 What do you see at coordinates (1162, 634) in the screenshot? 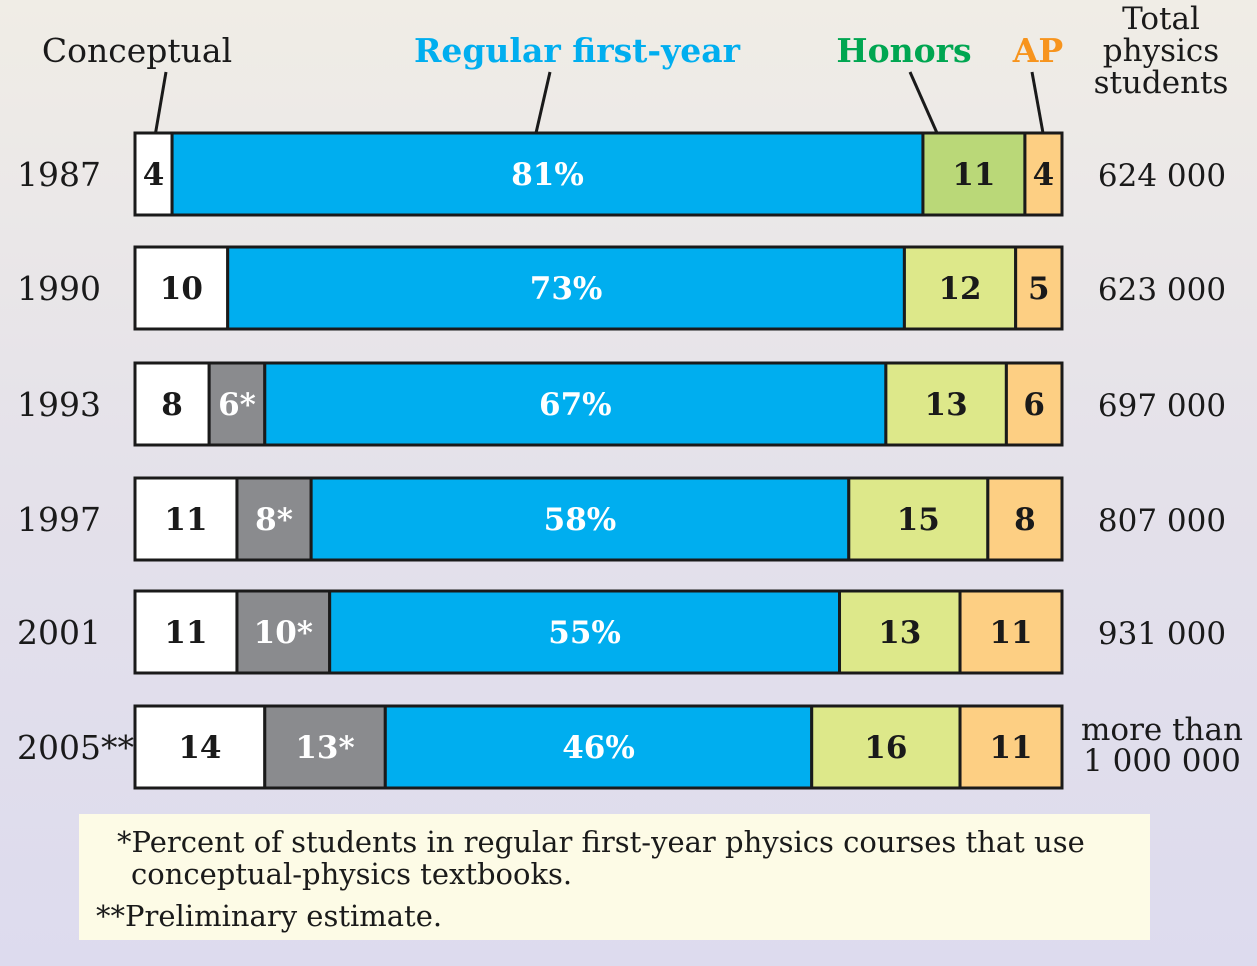
I see `total-value: 931 000` at bounding box center [1162, 634].